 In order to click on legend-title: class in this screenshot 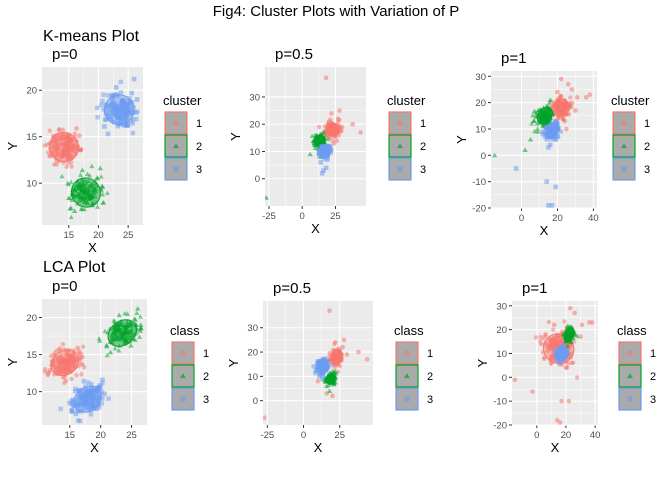, I will do `click(409, 330)`.